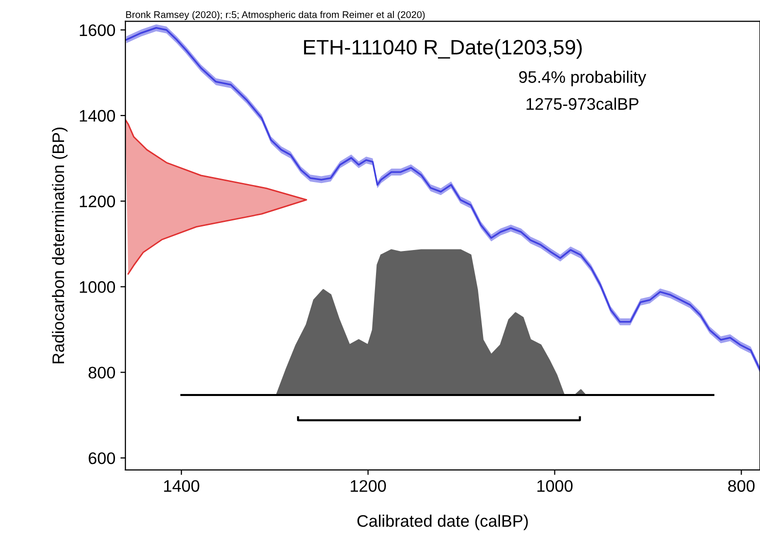 This screenshot has height=534, width=760. Describe the element at coordinates (275, 15) in the screenshot. I see `text: Bronk Ramsey (2020); r:5; Atmospheric data from Reimer et al (2020)` at that location.